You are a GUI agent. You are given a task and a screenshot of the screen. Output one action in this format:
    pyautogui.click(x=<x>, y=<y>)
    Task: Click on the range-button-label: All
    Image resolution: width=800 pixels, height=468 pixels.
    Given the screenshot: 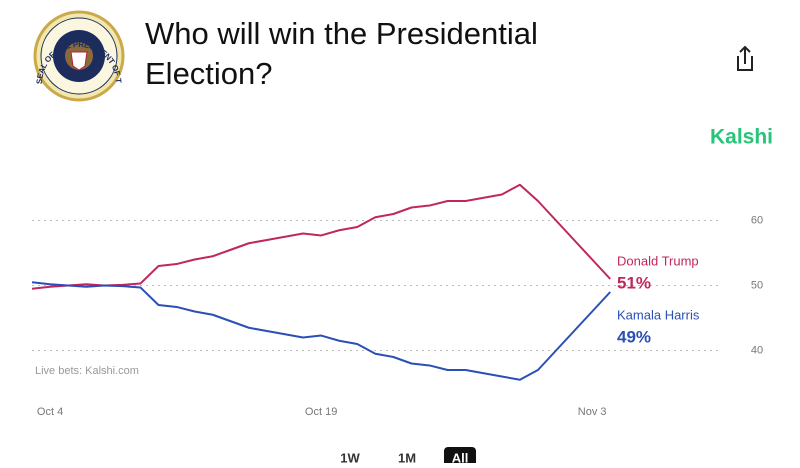 What is the action you would take?
    pyautogui.click(x=460, y=456)
    